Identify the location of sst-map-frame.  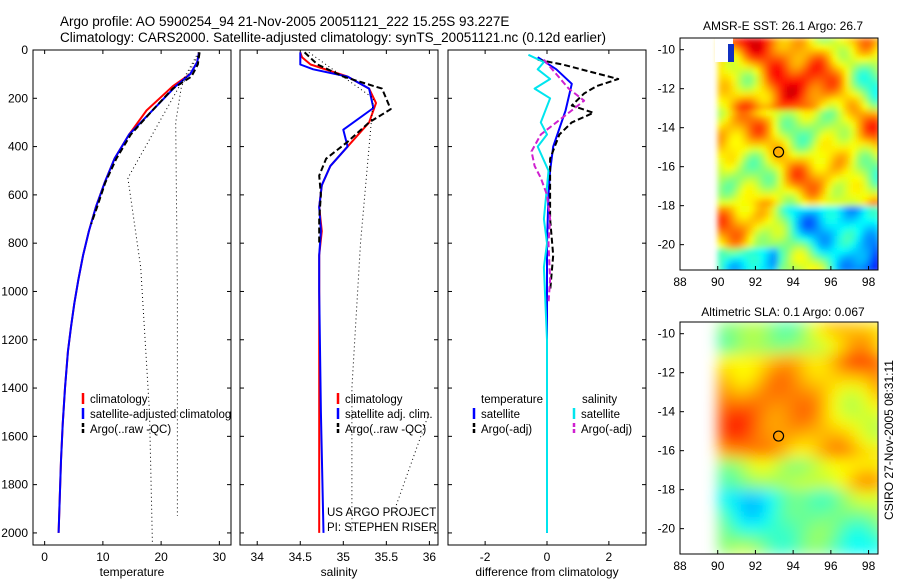
(779, 154).